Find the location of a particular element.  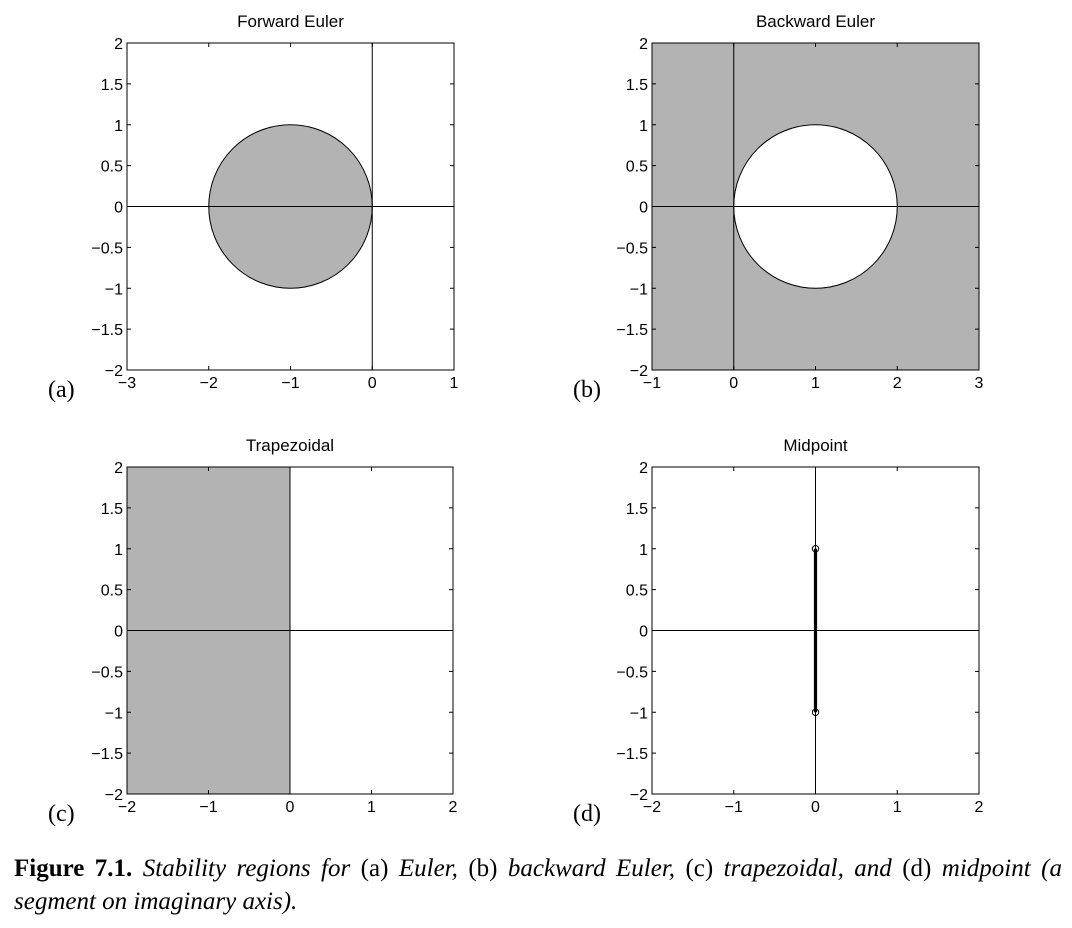

panel-letter: (c) is located at coordinates (61, 814).